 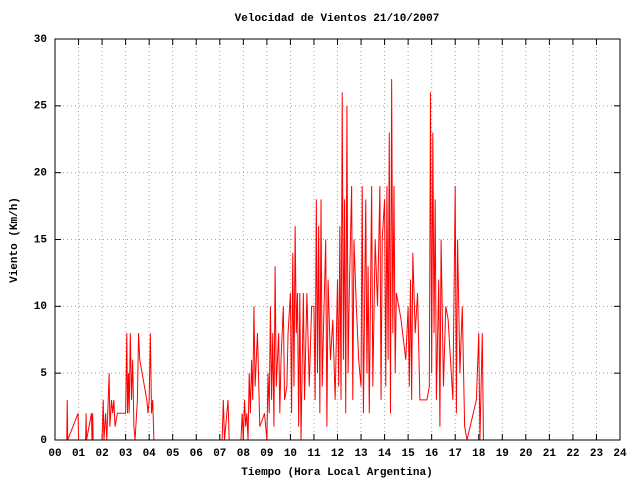 What do you see at coordinates (173, 454) in the screenshot?
I see `x-tick-label: 05` at bounding box center [173, 454].